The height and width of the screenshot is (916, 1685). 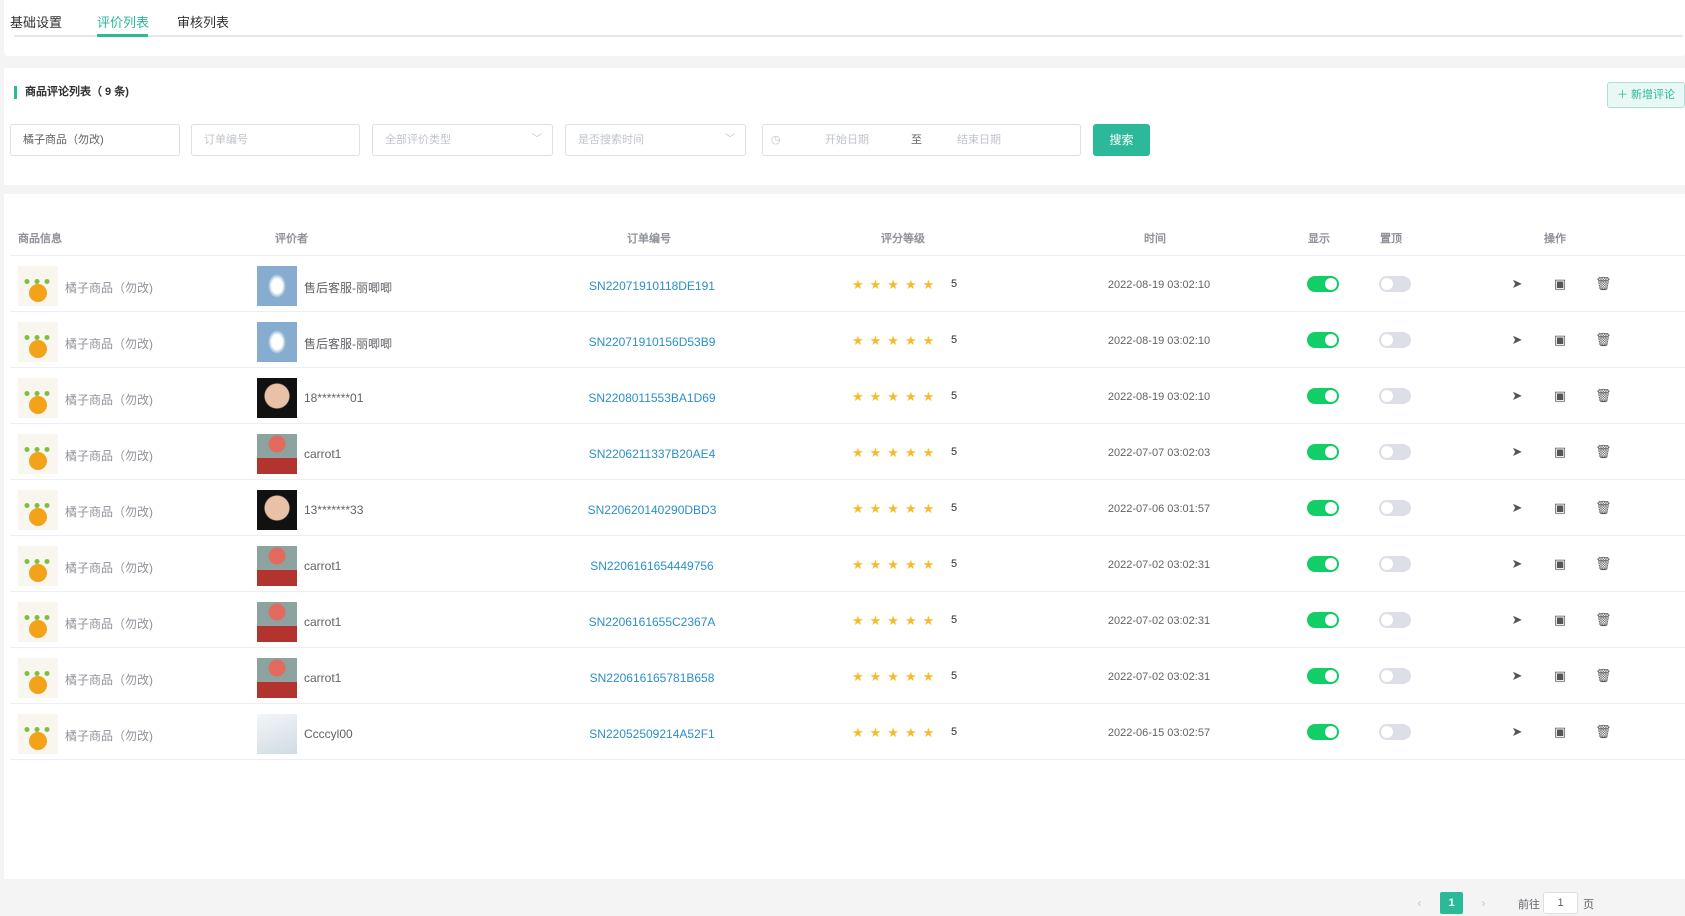 I want to click on order-number-link: SN220616165781B658, so click(x=652, y=678).